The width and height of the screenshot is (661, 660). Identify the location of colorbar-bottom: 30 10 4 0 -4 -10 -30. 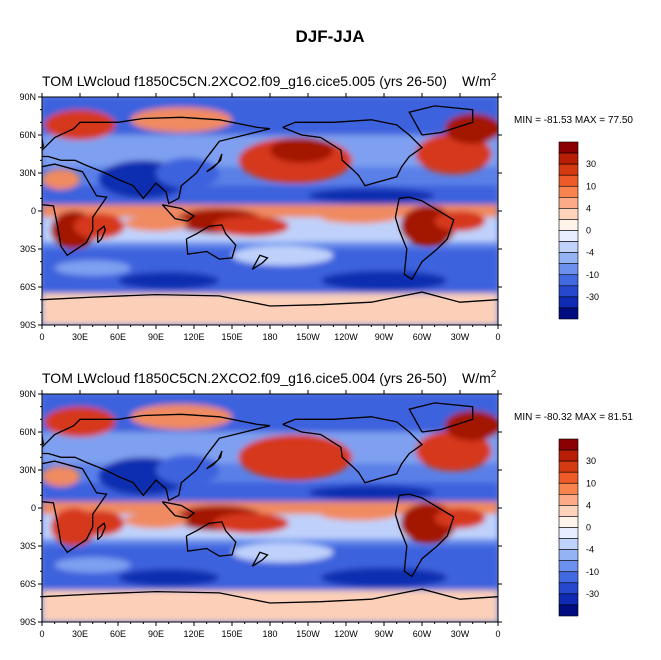
(578, 527).